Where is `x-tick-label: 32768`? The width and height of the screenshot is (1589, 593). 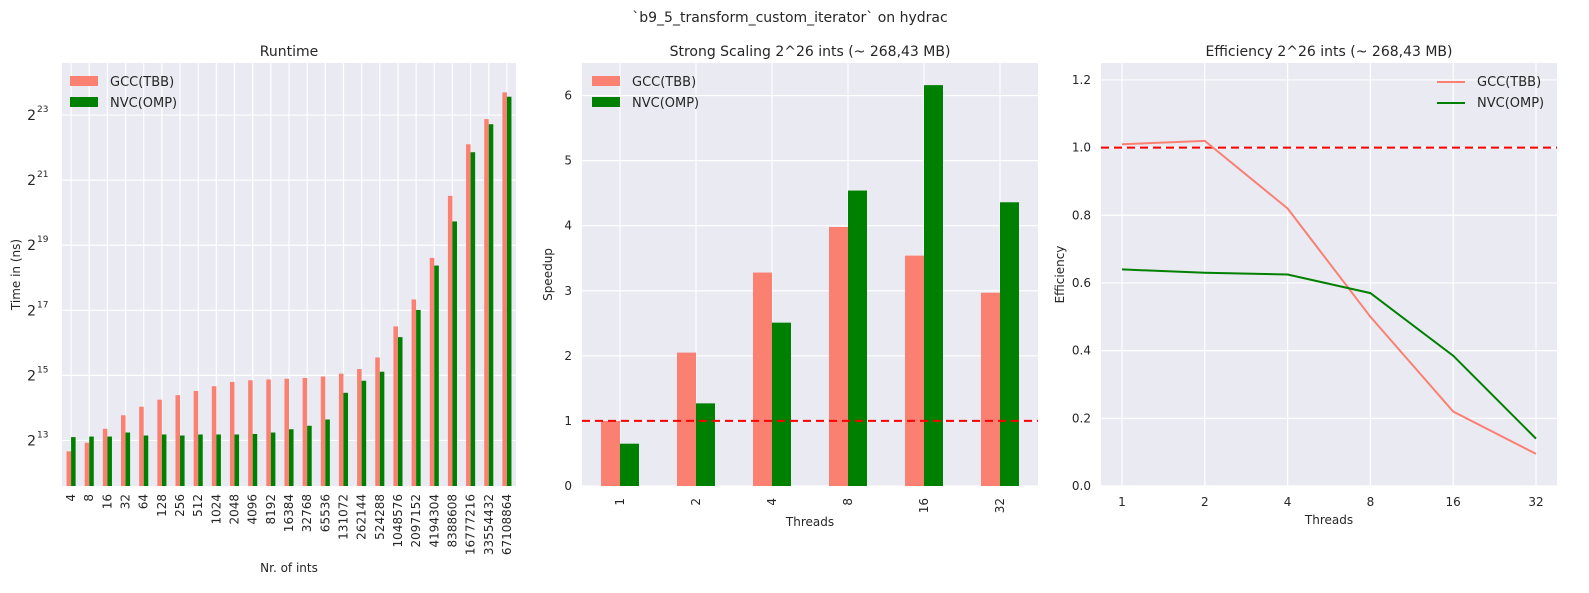 x-tick-label: 32768 is located at coordinates (307, 513).